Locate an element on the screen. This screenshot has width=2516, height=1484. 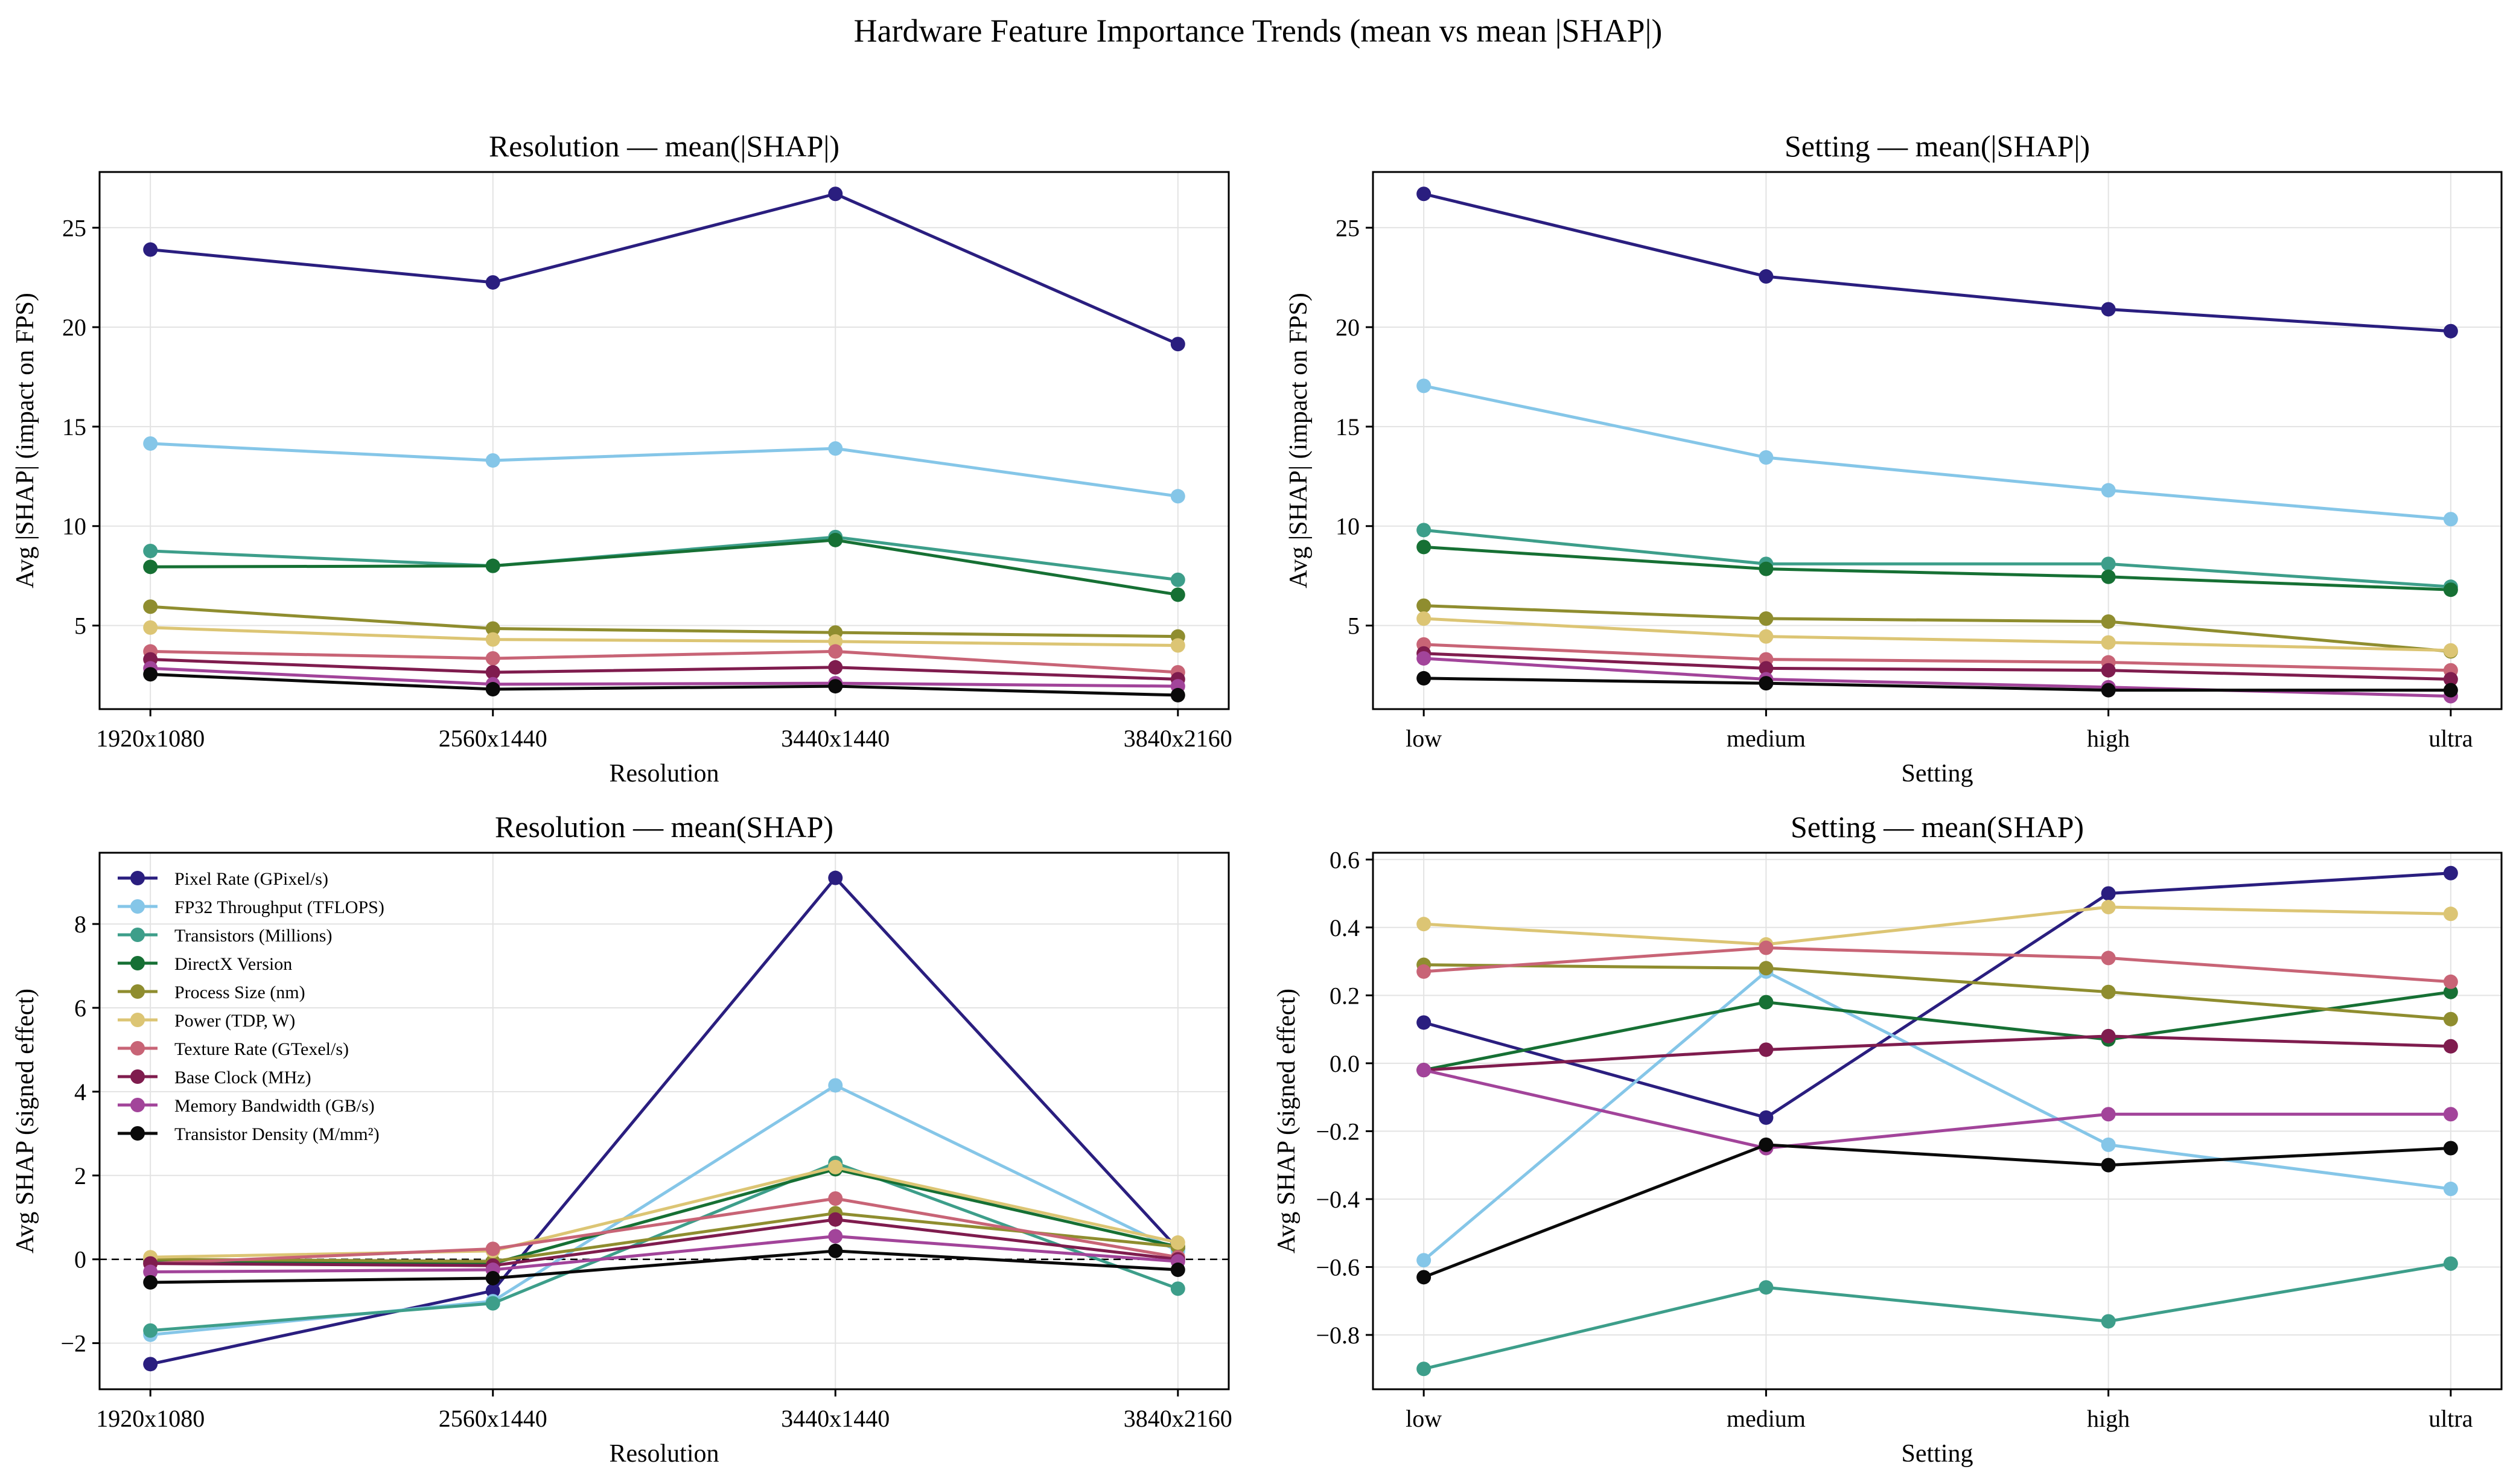
y-tick-label: 4 is located at coordinates (80, 1092).